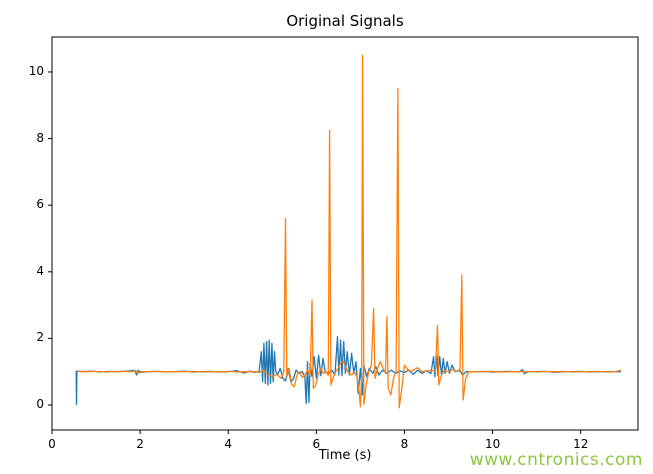 The height and width of the screenshot is (474, 653). I want to click on y-tick-label: 6, so click(40, 204).